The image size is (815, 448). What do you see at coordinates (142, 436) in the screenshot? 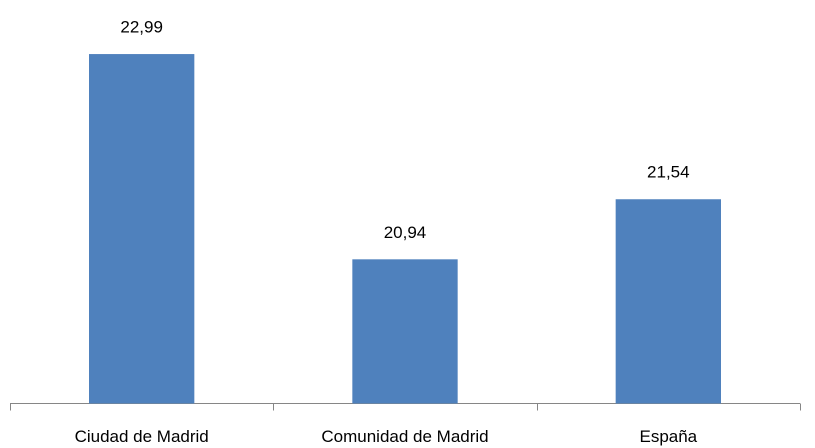
I see `x-tick-label: Ciudad de Madrid` at bounding box center [142, 436].